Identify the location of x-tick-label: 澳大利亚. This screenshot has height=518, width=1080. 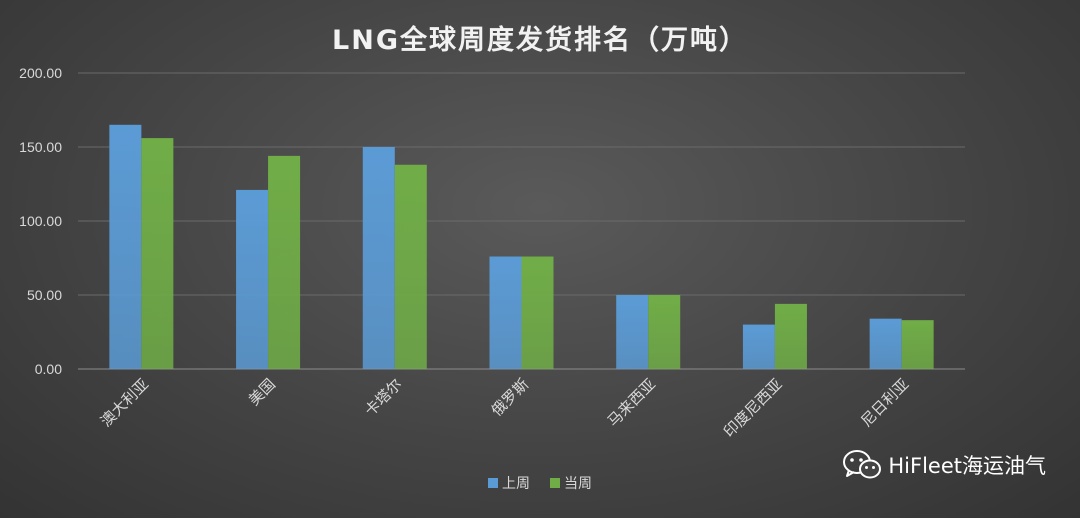
(124, 402).